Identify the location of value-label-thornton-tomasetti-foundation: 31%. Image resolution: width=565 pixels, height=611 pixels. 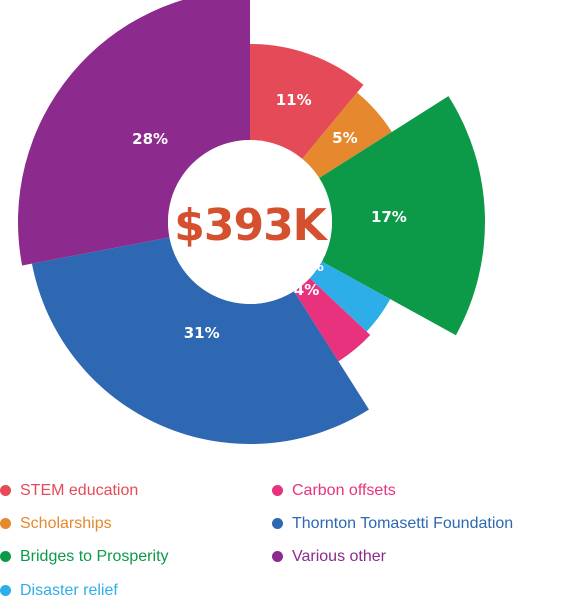
(202, 333).